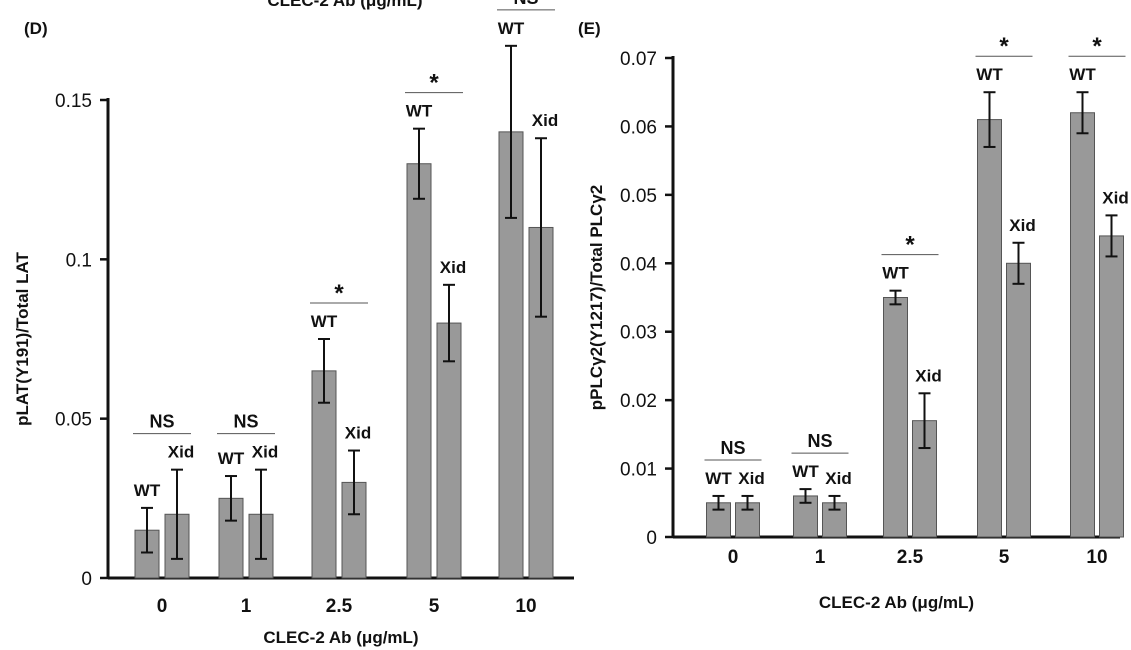 This screenshot has height=650, width=1131. Describe the element at coordinates (638, 264) in the screenshot. I see `y-tick-label: 0.04` at that location.